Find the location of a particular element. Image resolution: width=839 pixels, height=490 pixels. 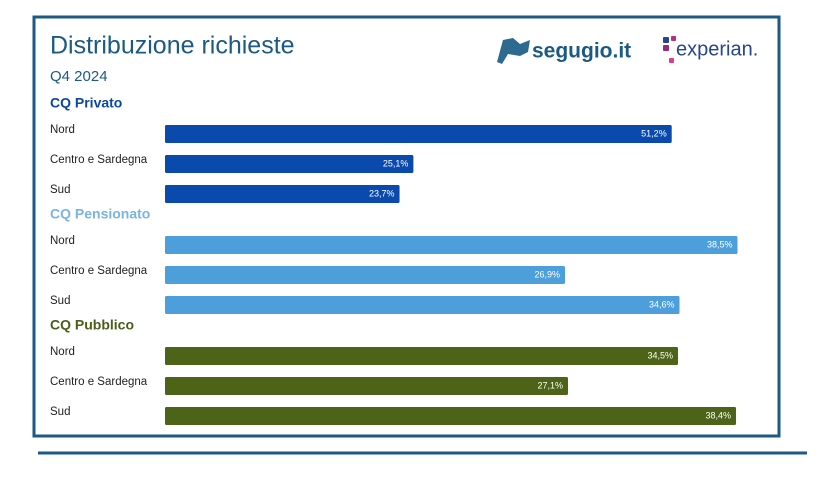

value-label: 38,5% is located at coordinates (720, 244).